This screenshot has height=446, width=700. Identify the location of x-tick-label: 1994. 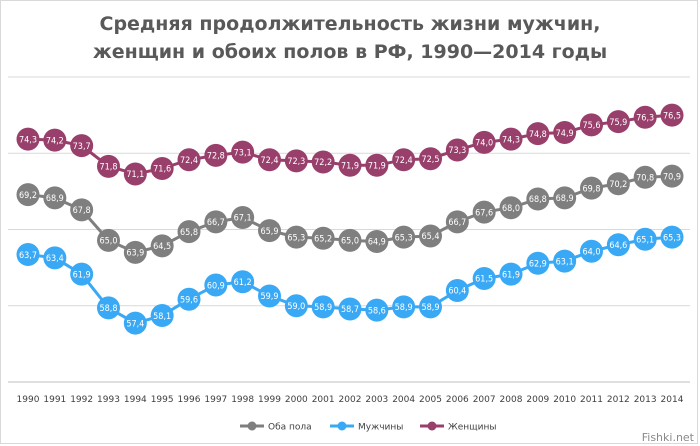
(135, 400).